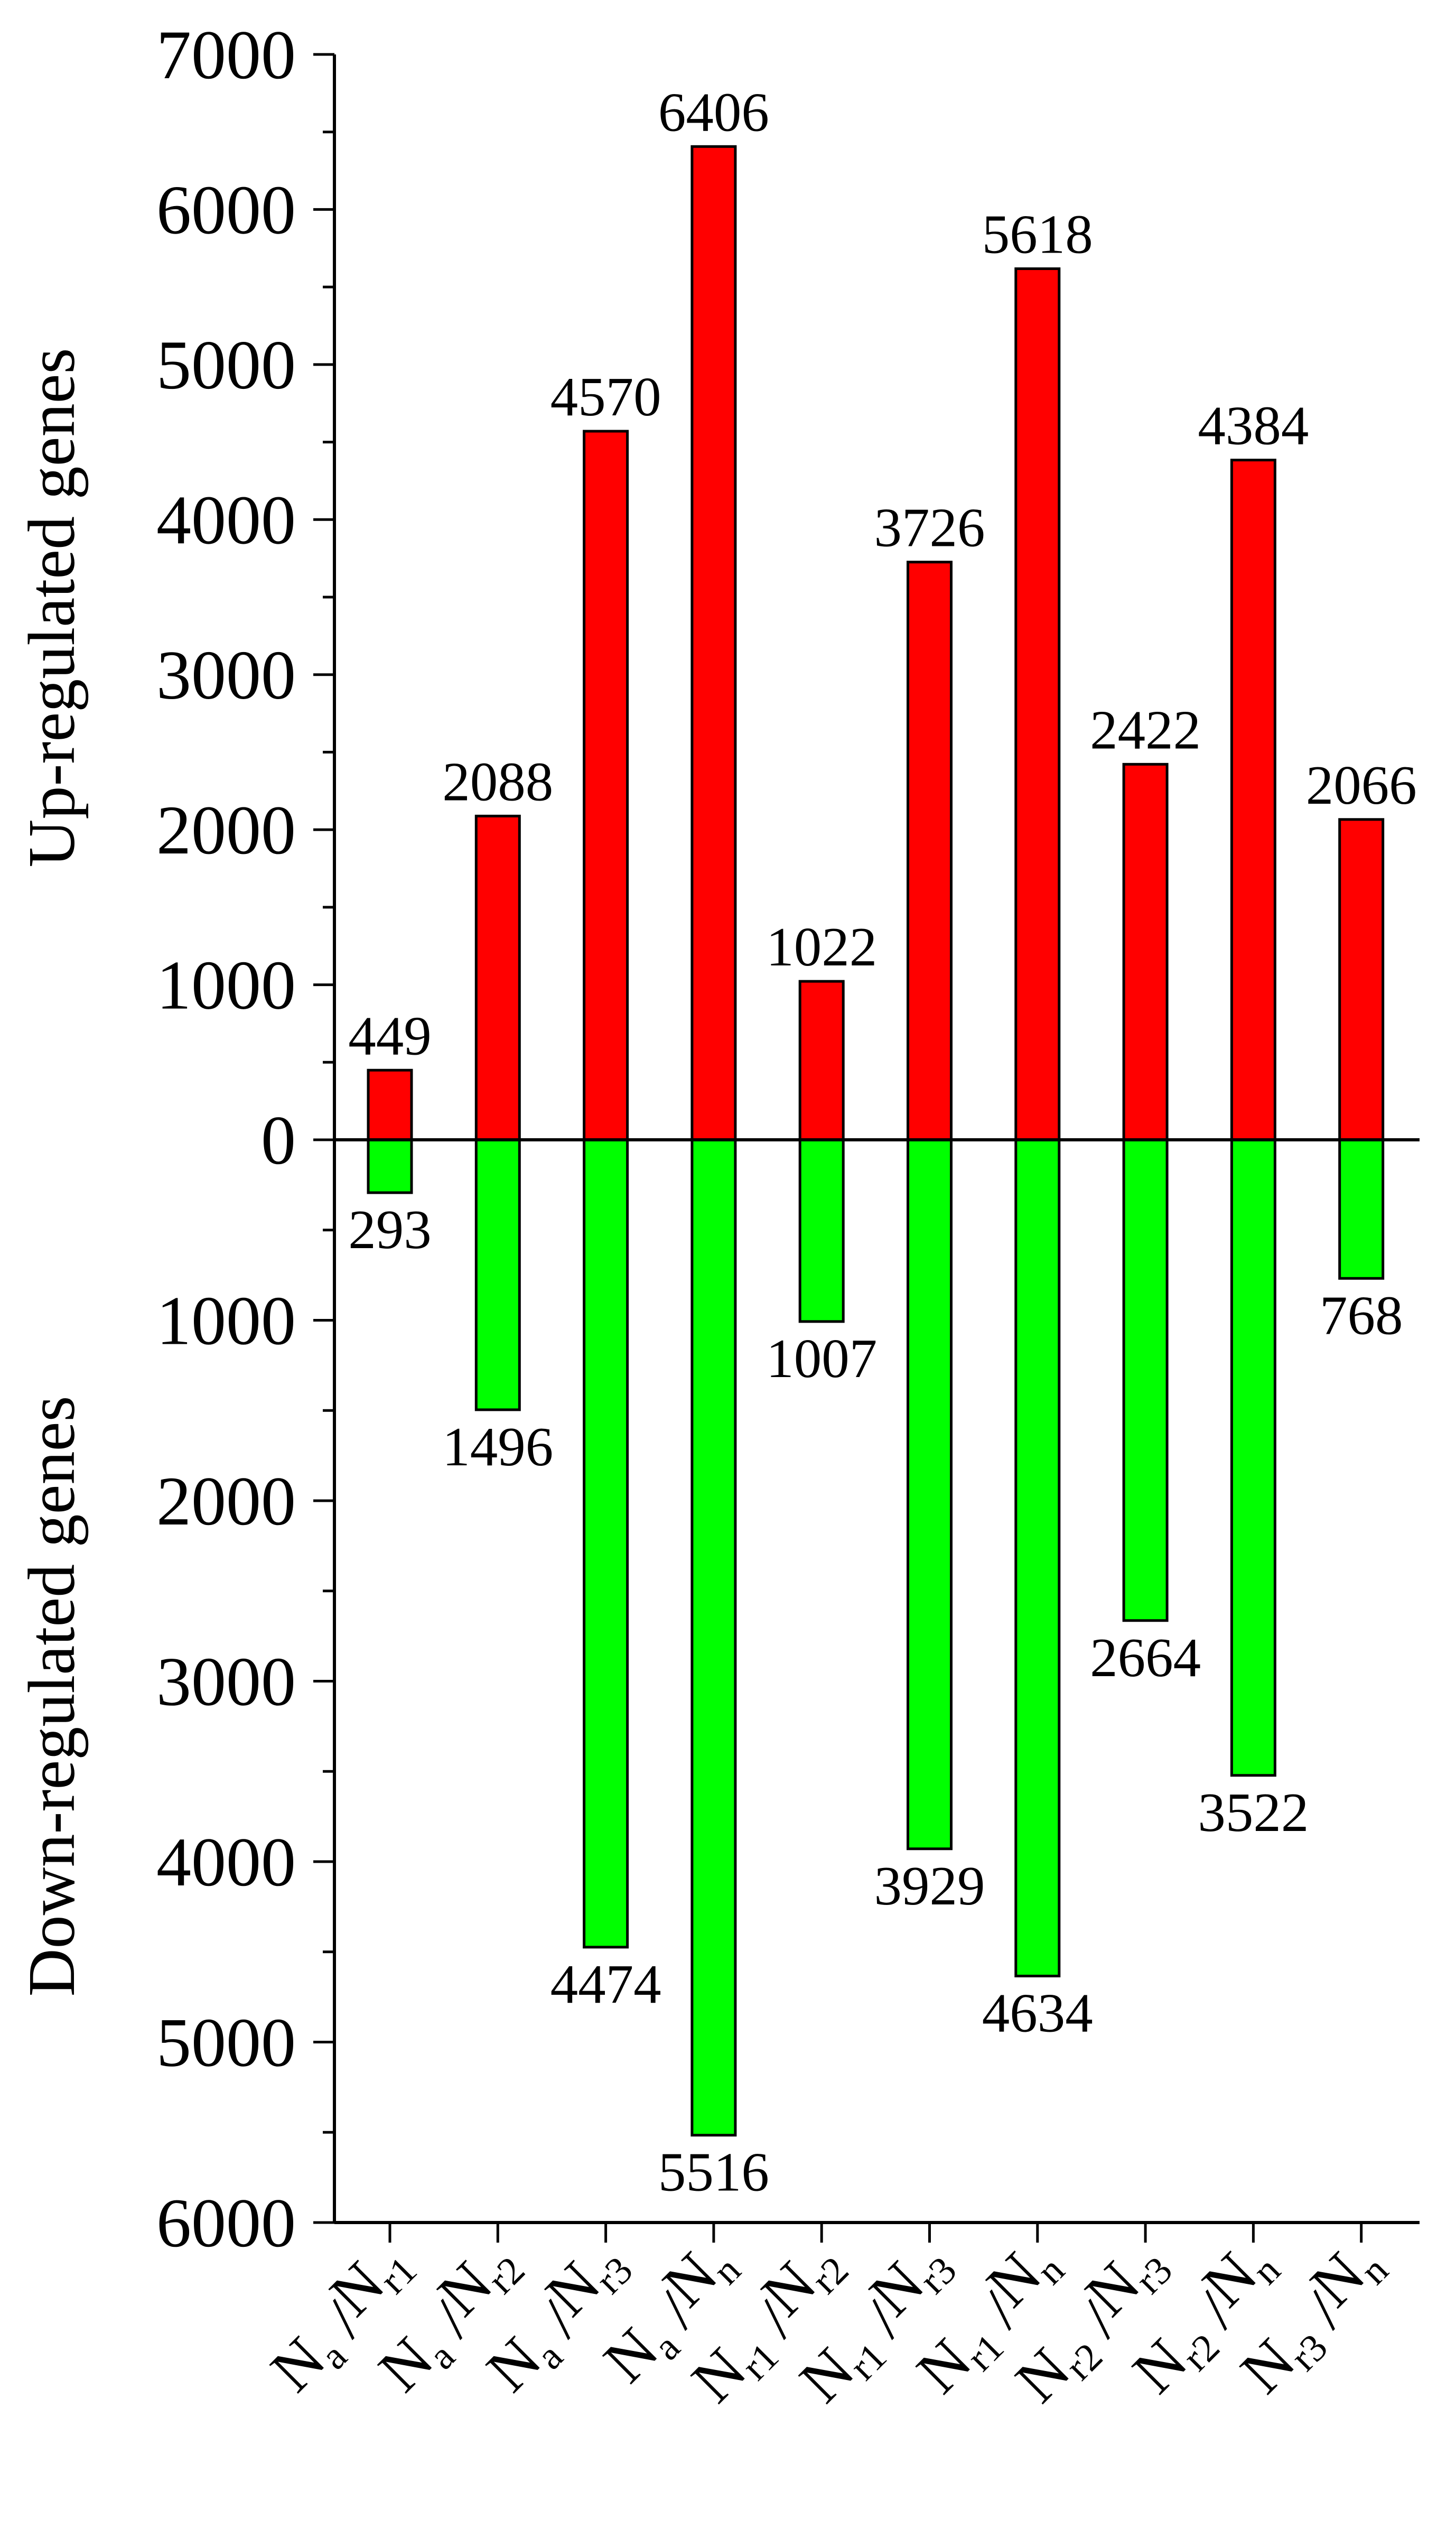  What do you see at coordinates (1253, 1812) in the screenshot?
I see `bar-down-value-label: 3522` at bounding box center [1253, 1812].